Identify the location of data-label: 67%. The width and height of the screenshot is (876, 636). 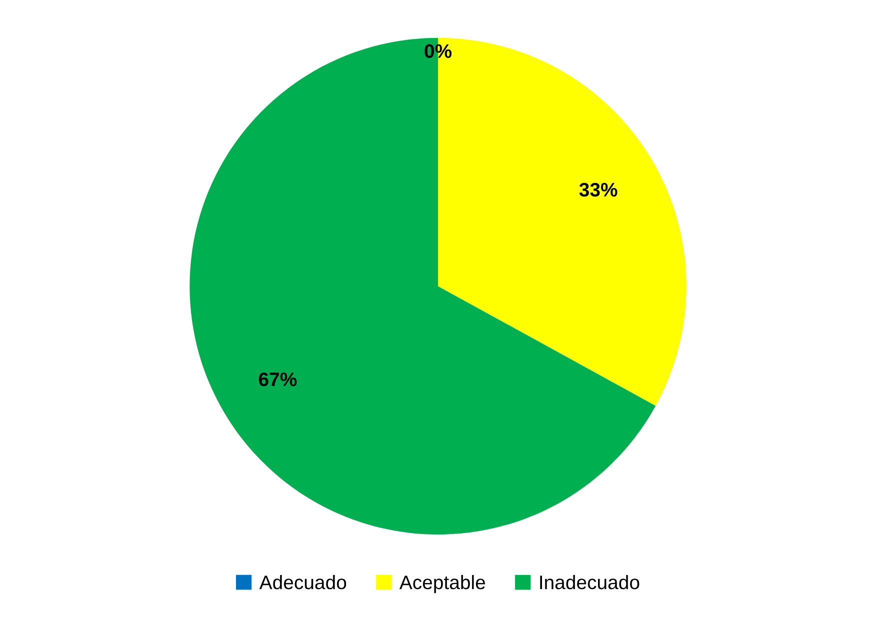
(277, 379).